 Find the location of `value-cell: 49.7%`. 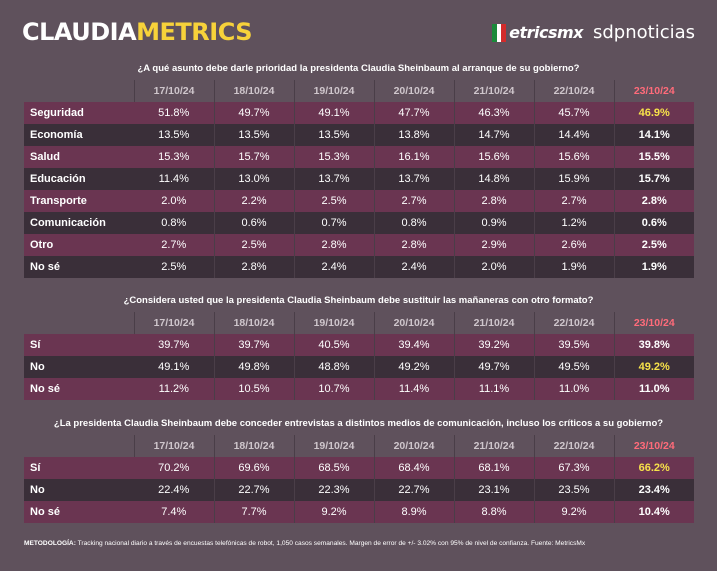

value-cell: 49.7% is located at coordinates (494, 367).